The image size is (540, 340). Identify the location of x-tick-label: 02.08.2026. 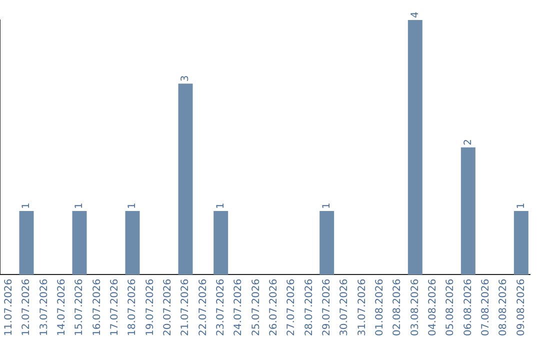
(398, 307).